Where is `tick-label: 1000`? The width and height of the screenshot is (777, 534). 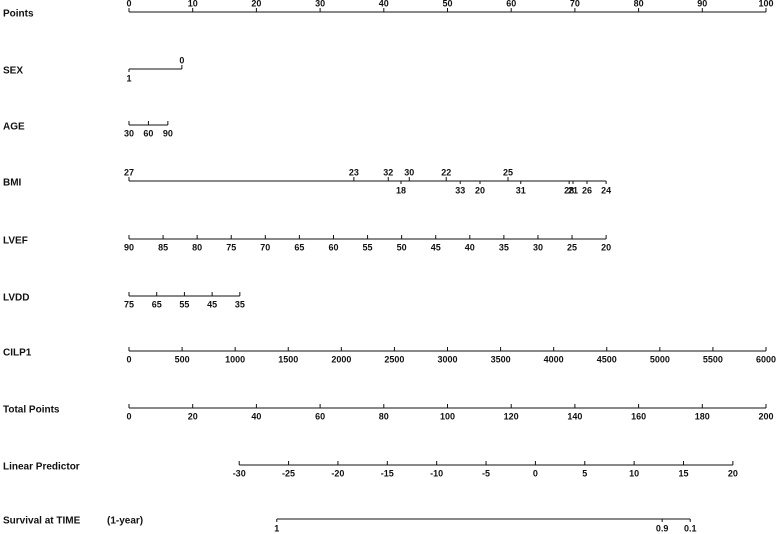 tick-label: 1000 is located at coordinates (235, 359).